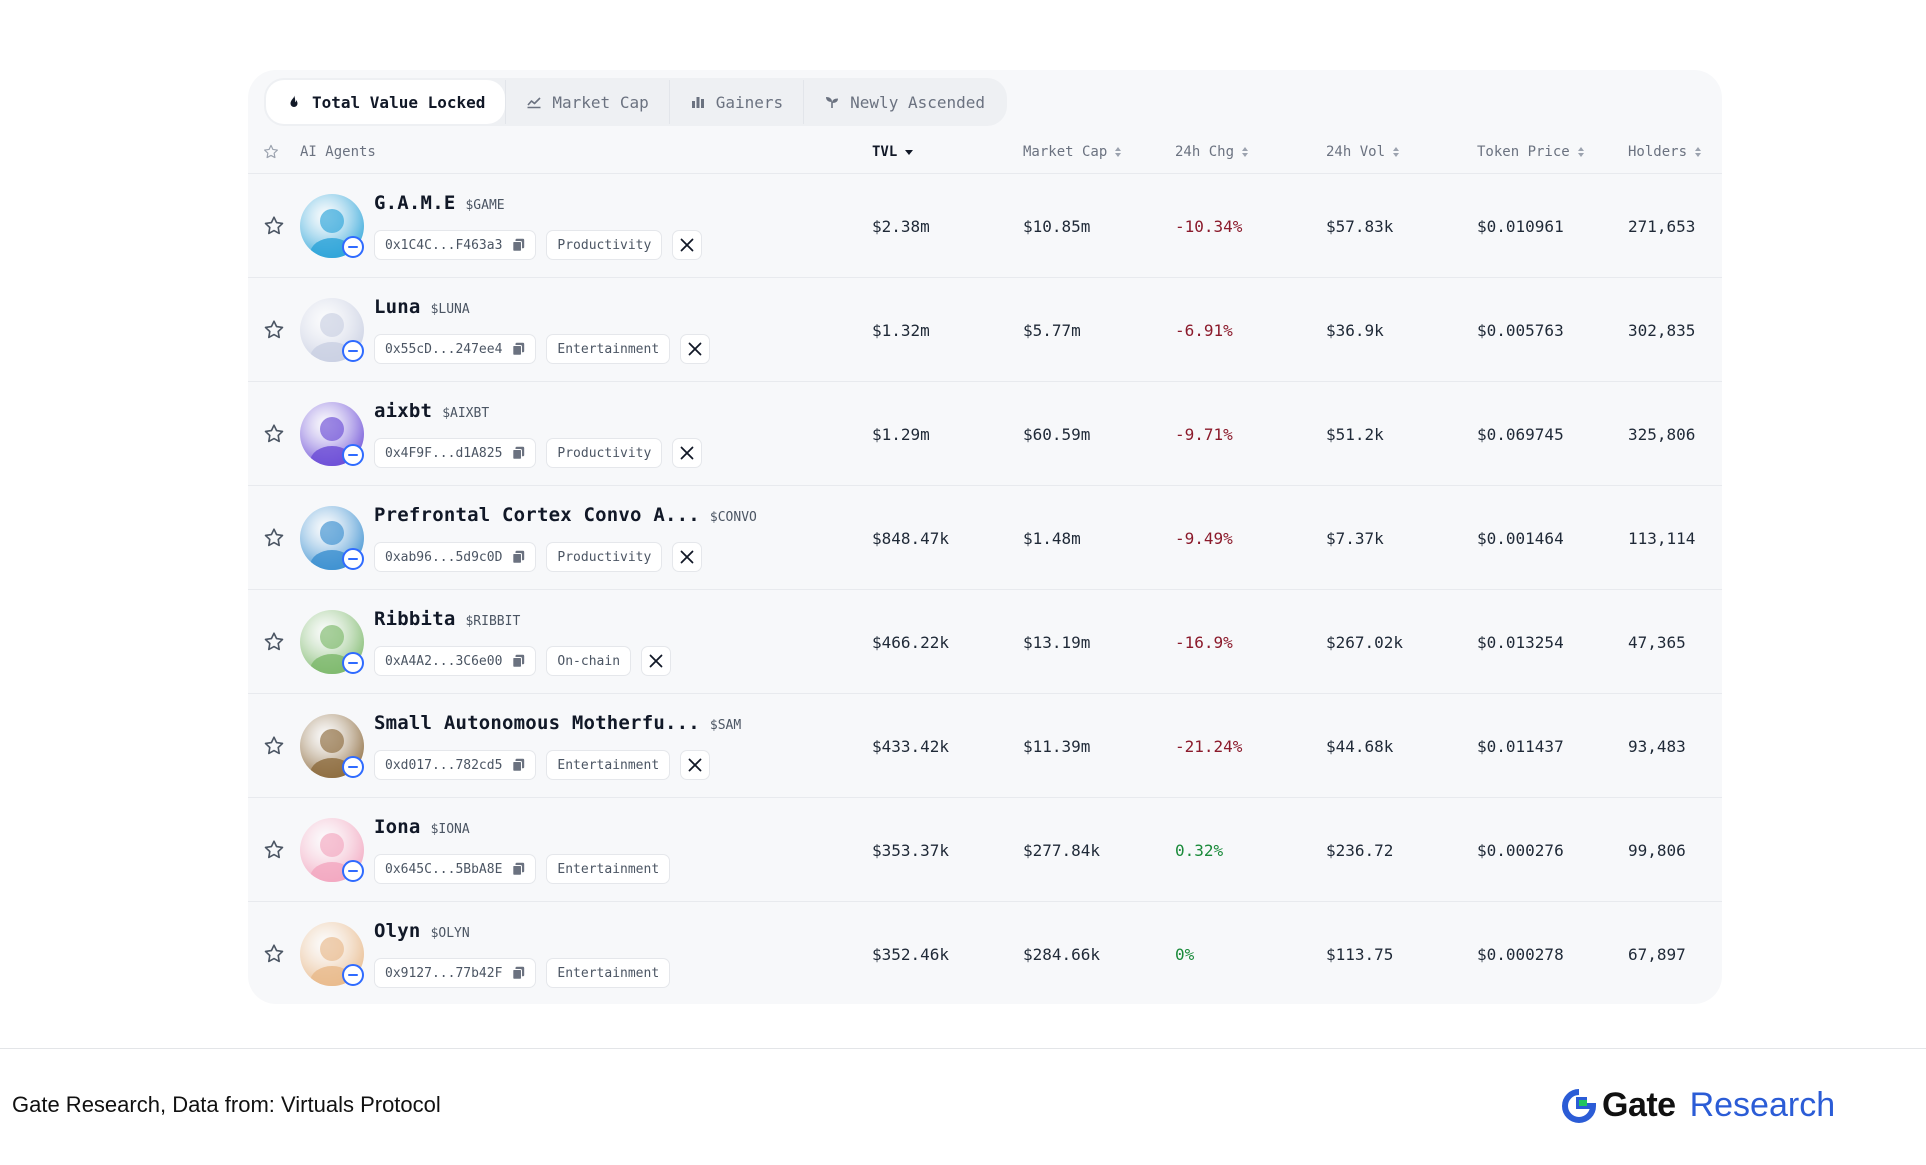  I want to click on agent-name: Luna, so click(397, 307).